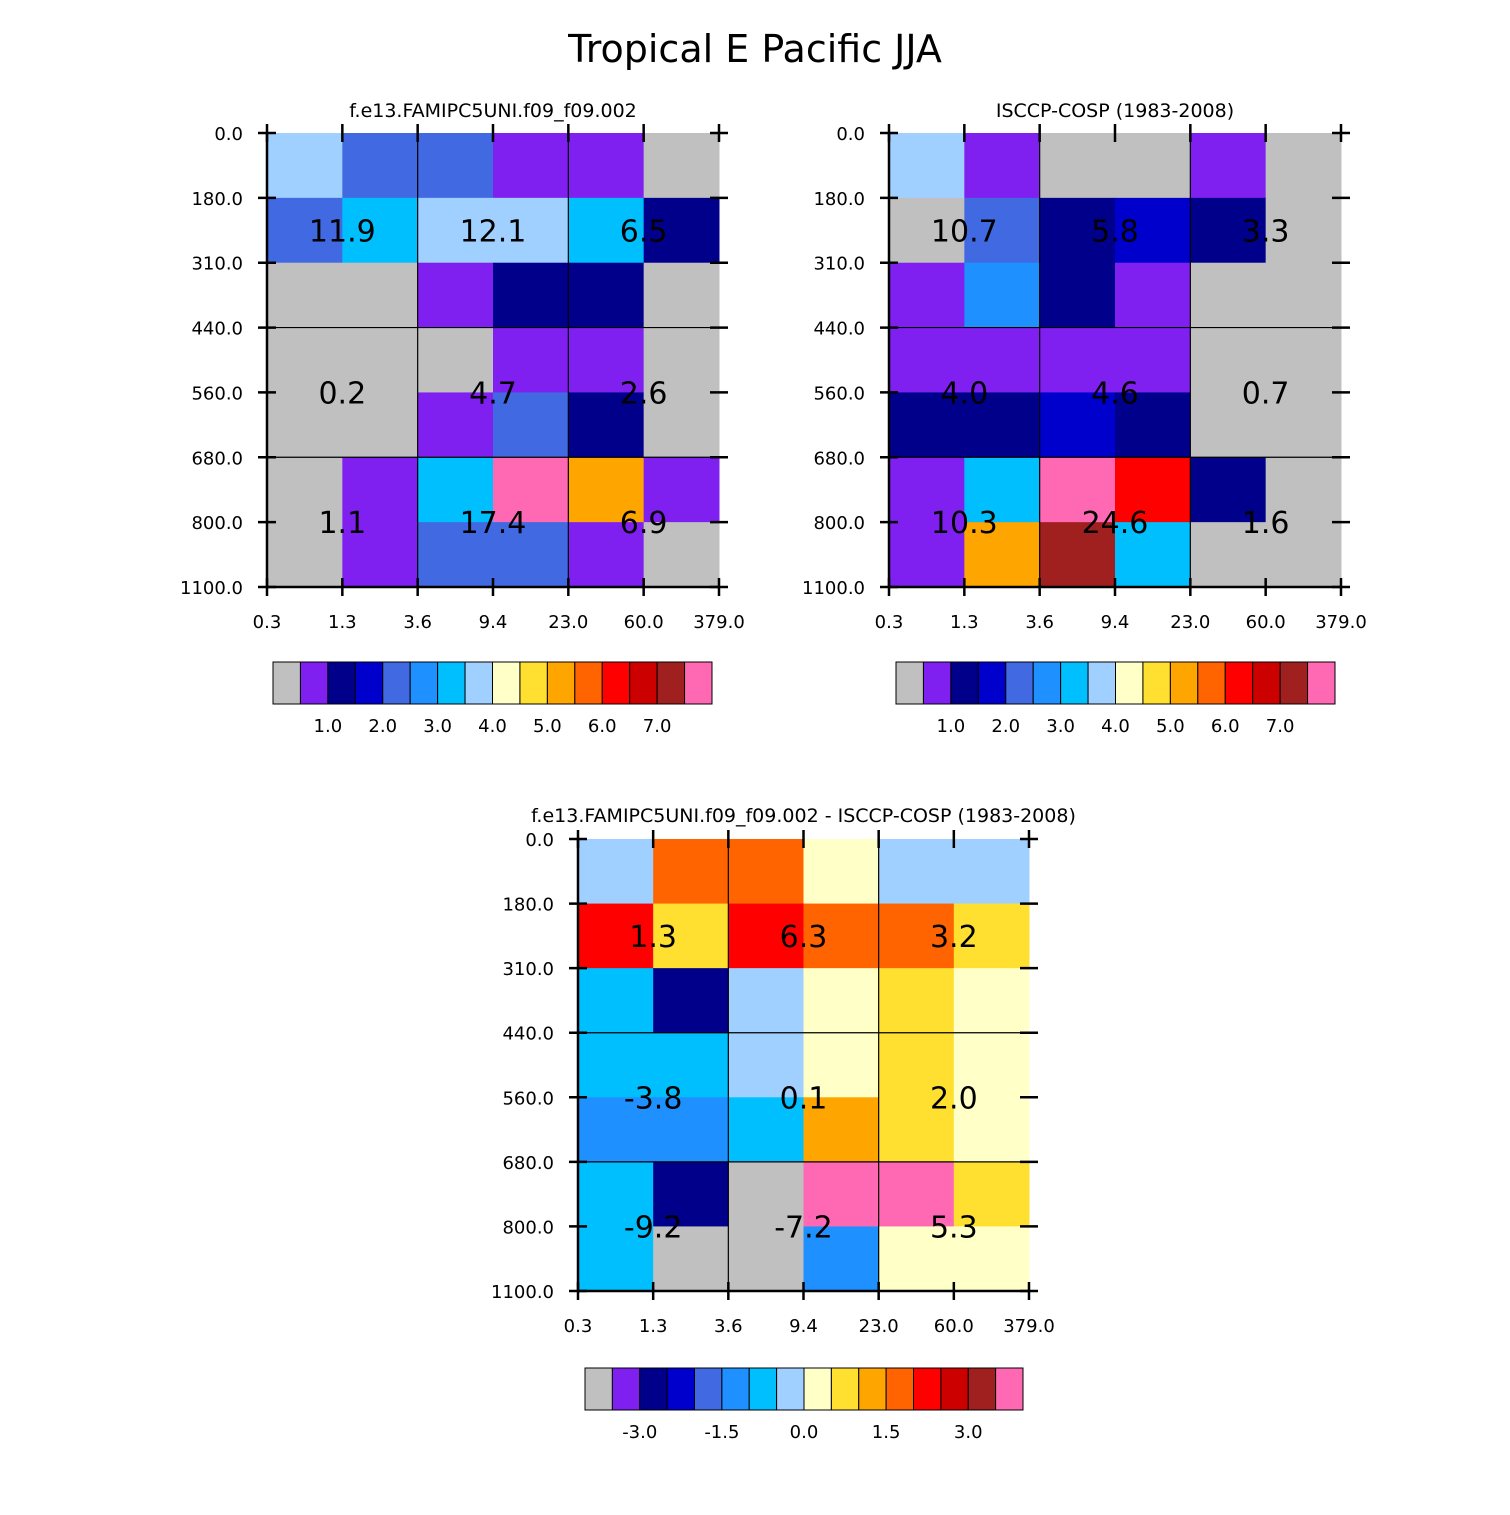 Image resolution: width=1510 pixels, height=1515 pixels. Describe the element at coordinates (954, 937) in the screenshot. I see `aggregate-value-label: 3.2` at that location.